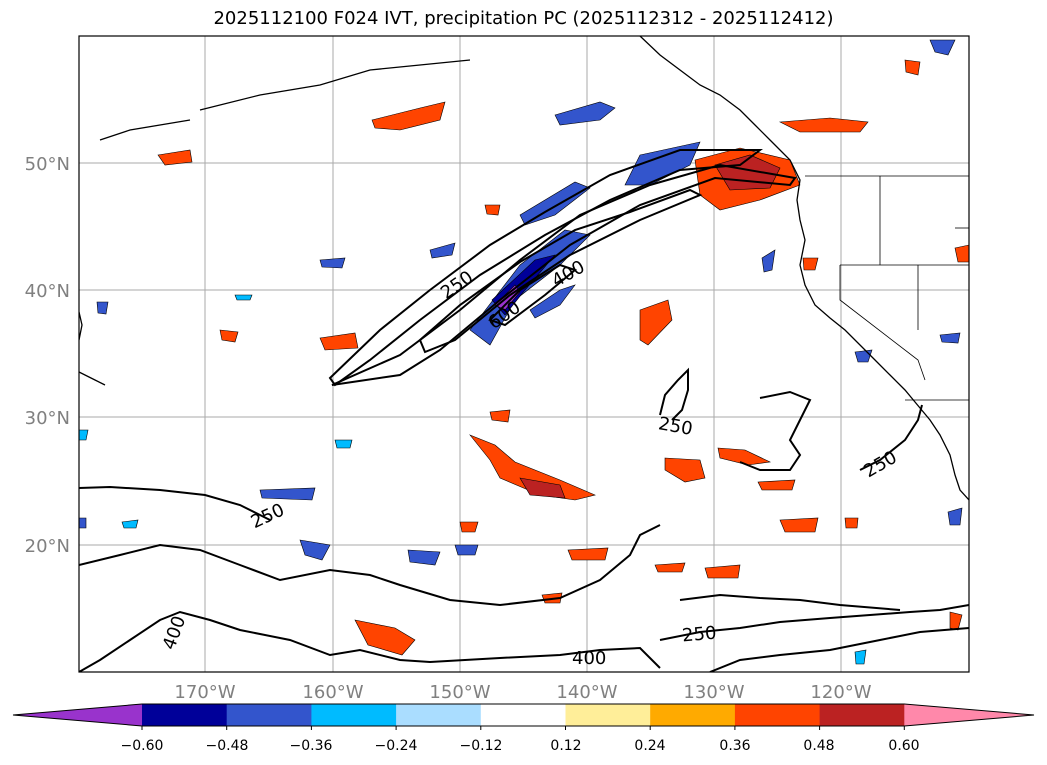 The image size is (1047, 765). What do you see at coordinates (565, 746) in the screenshot?
I see `colorbar-tick-label: 0.12` at bounding box center [565, 746].